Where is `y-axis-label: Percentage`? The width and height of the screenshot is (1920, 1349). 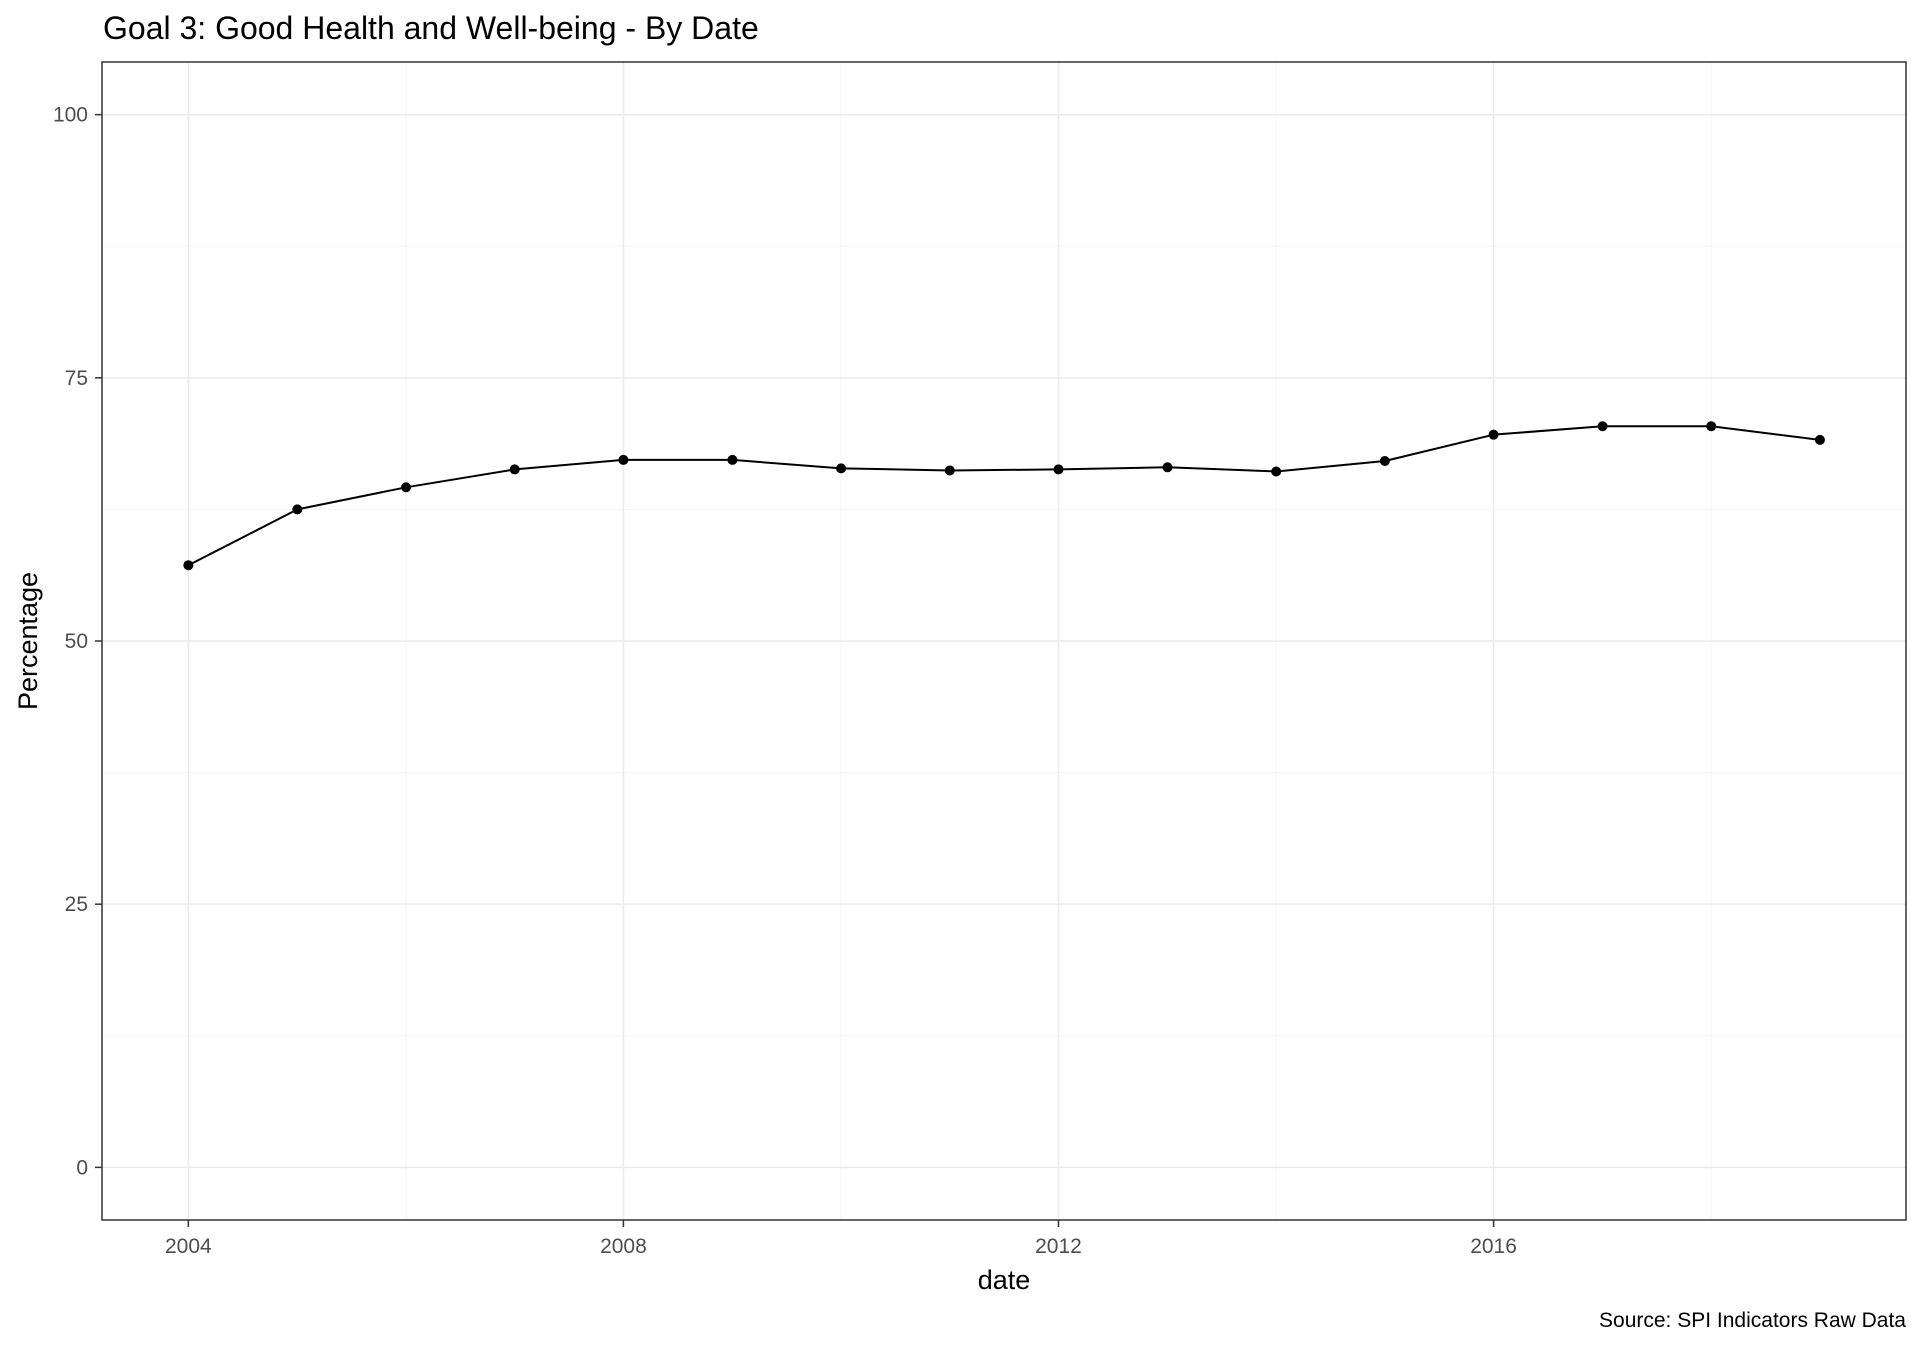
y-axis-label: Percentage is located at coordinates (28, 641).